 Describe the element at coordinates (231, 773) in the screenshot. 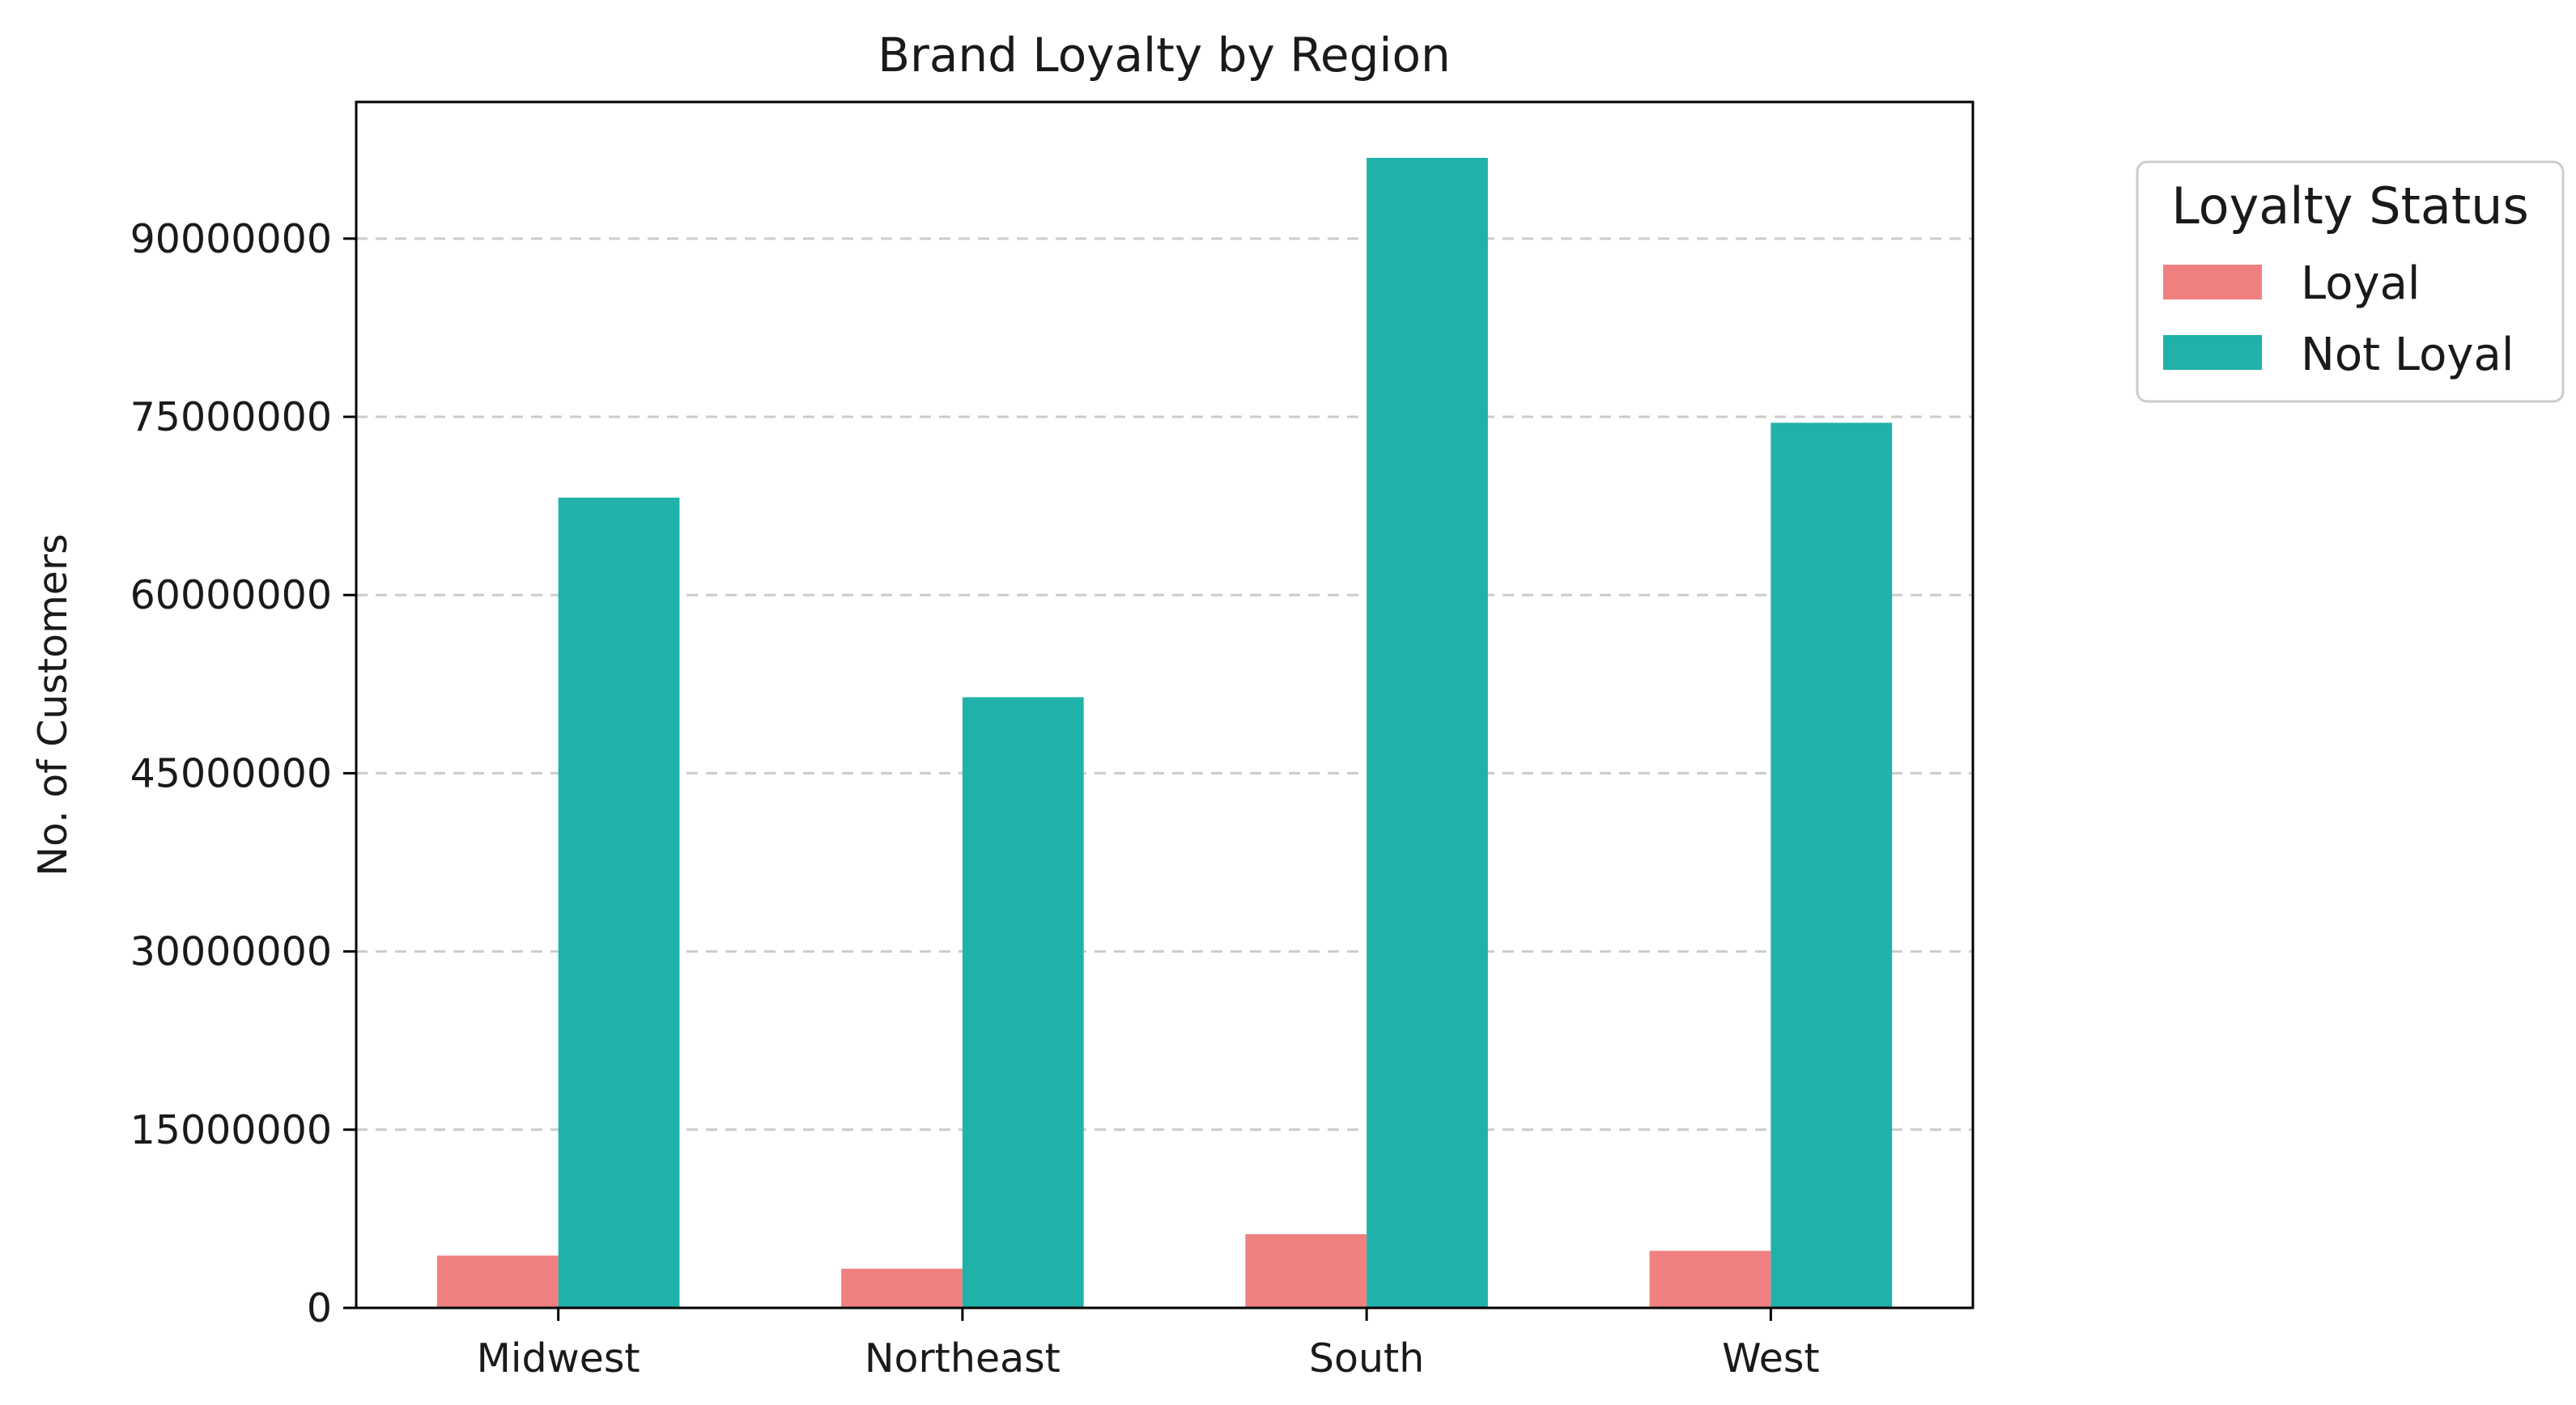

I see `y-tick-label: 45000000` at that location.